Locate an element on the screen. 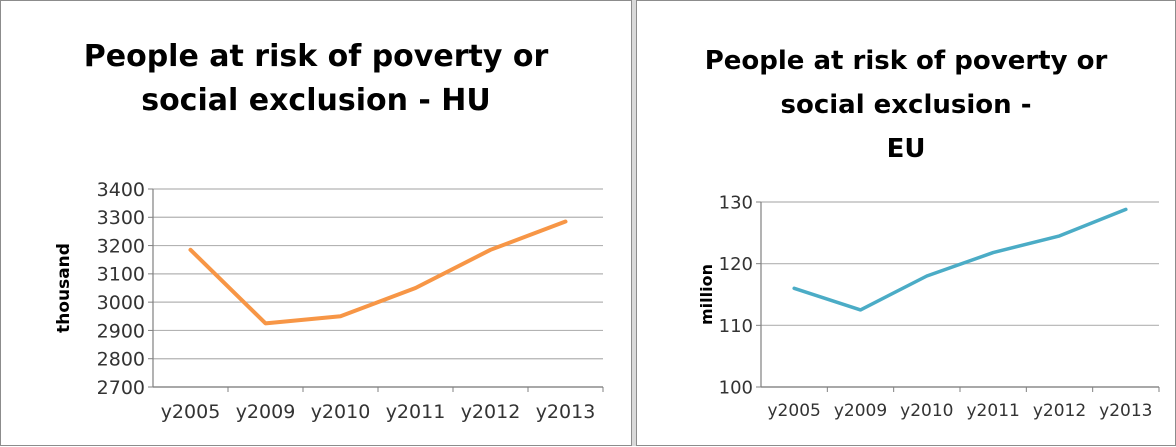  x-tick-label-0-4: y2012 is located at coordinates (491, 412).